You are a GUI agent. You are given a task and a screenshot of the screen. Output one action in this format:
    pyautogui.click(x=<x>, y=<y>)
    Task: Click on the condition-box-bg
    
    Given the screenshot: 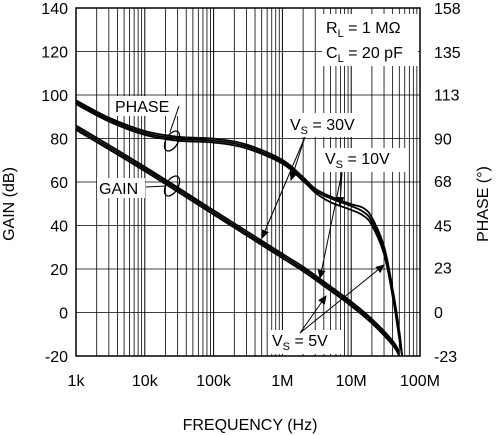 What is the action you would take?
    pyautogui.click(x=370, y=40)
    